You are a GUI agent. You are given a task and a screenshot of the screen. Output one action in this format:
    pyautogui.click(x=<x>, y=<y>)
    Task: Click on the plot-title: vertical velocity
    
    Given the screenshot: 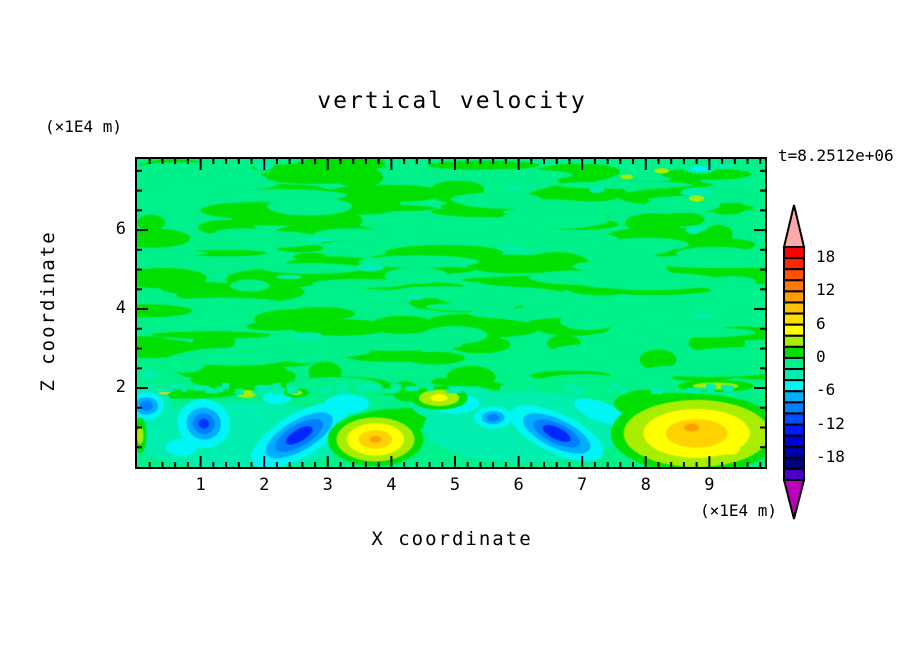 What is the action you would take?
    pyautogui.click(x=452, y=101)
    